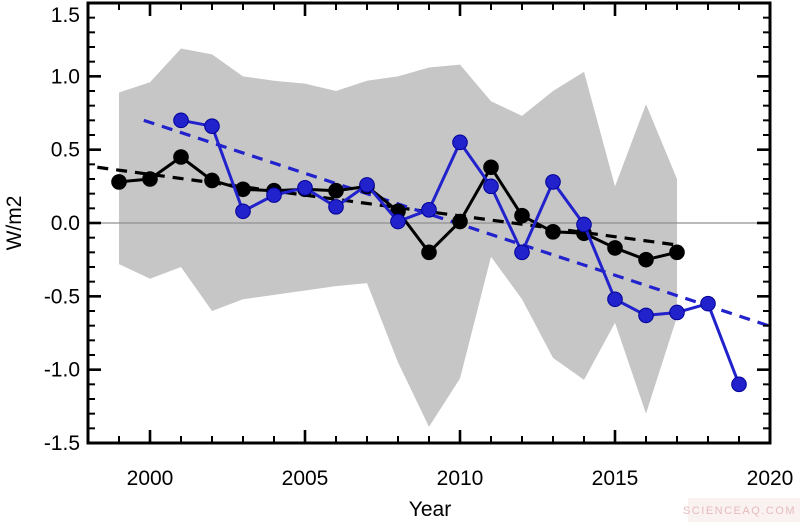  I want to click on watermark: SCIENCEAQ.COM, so click(739, 511).